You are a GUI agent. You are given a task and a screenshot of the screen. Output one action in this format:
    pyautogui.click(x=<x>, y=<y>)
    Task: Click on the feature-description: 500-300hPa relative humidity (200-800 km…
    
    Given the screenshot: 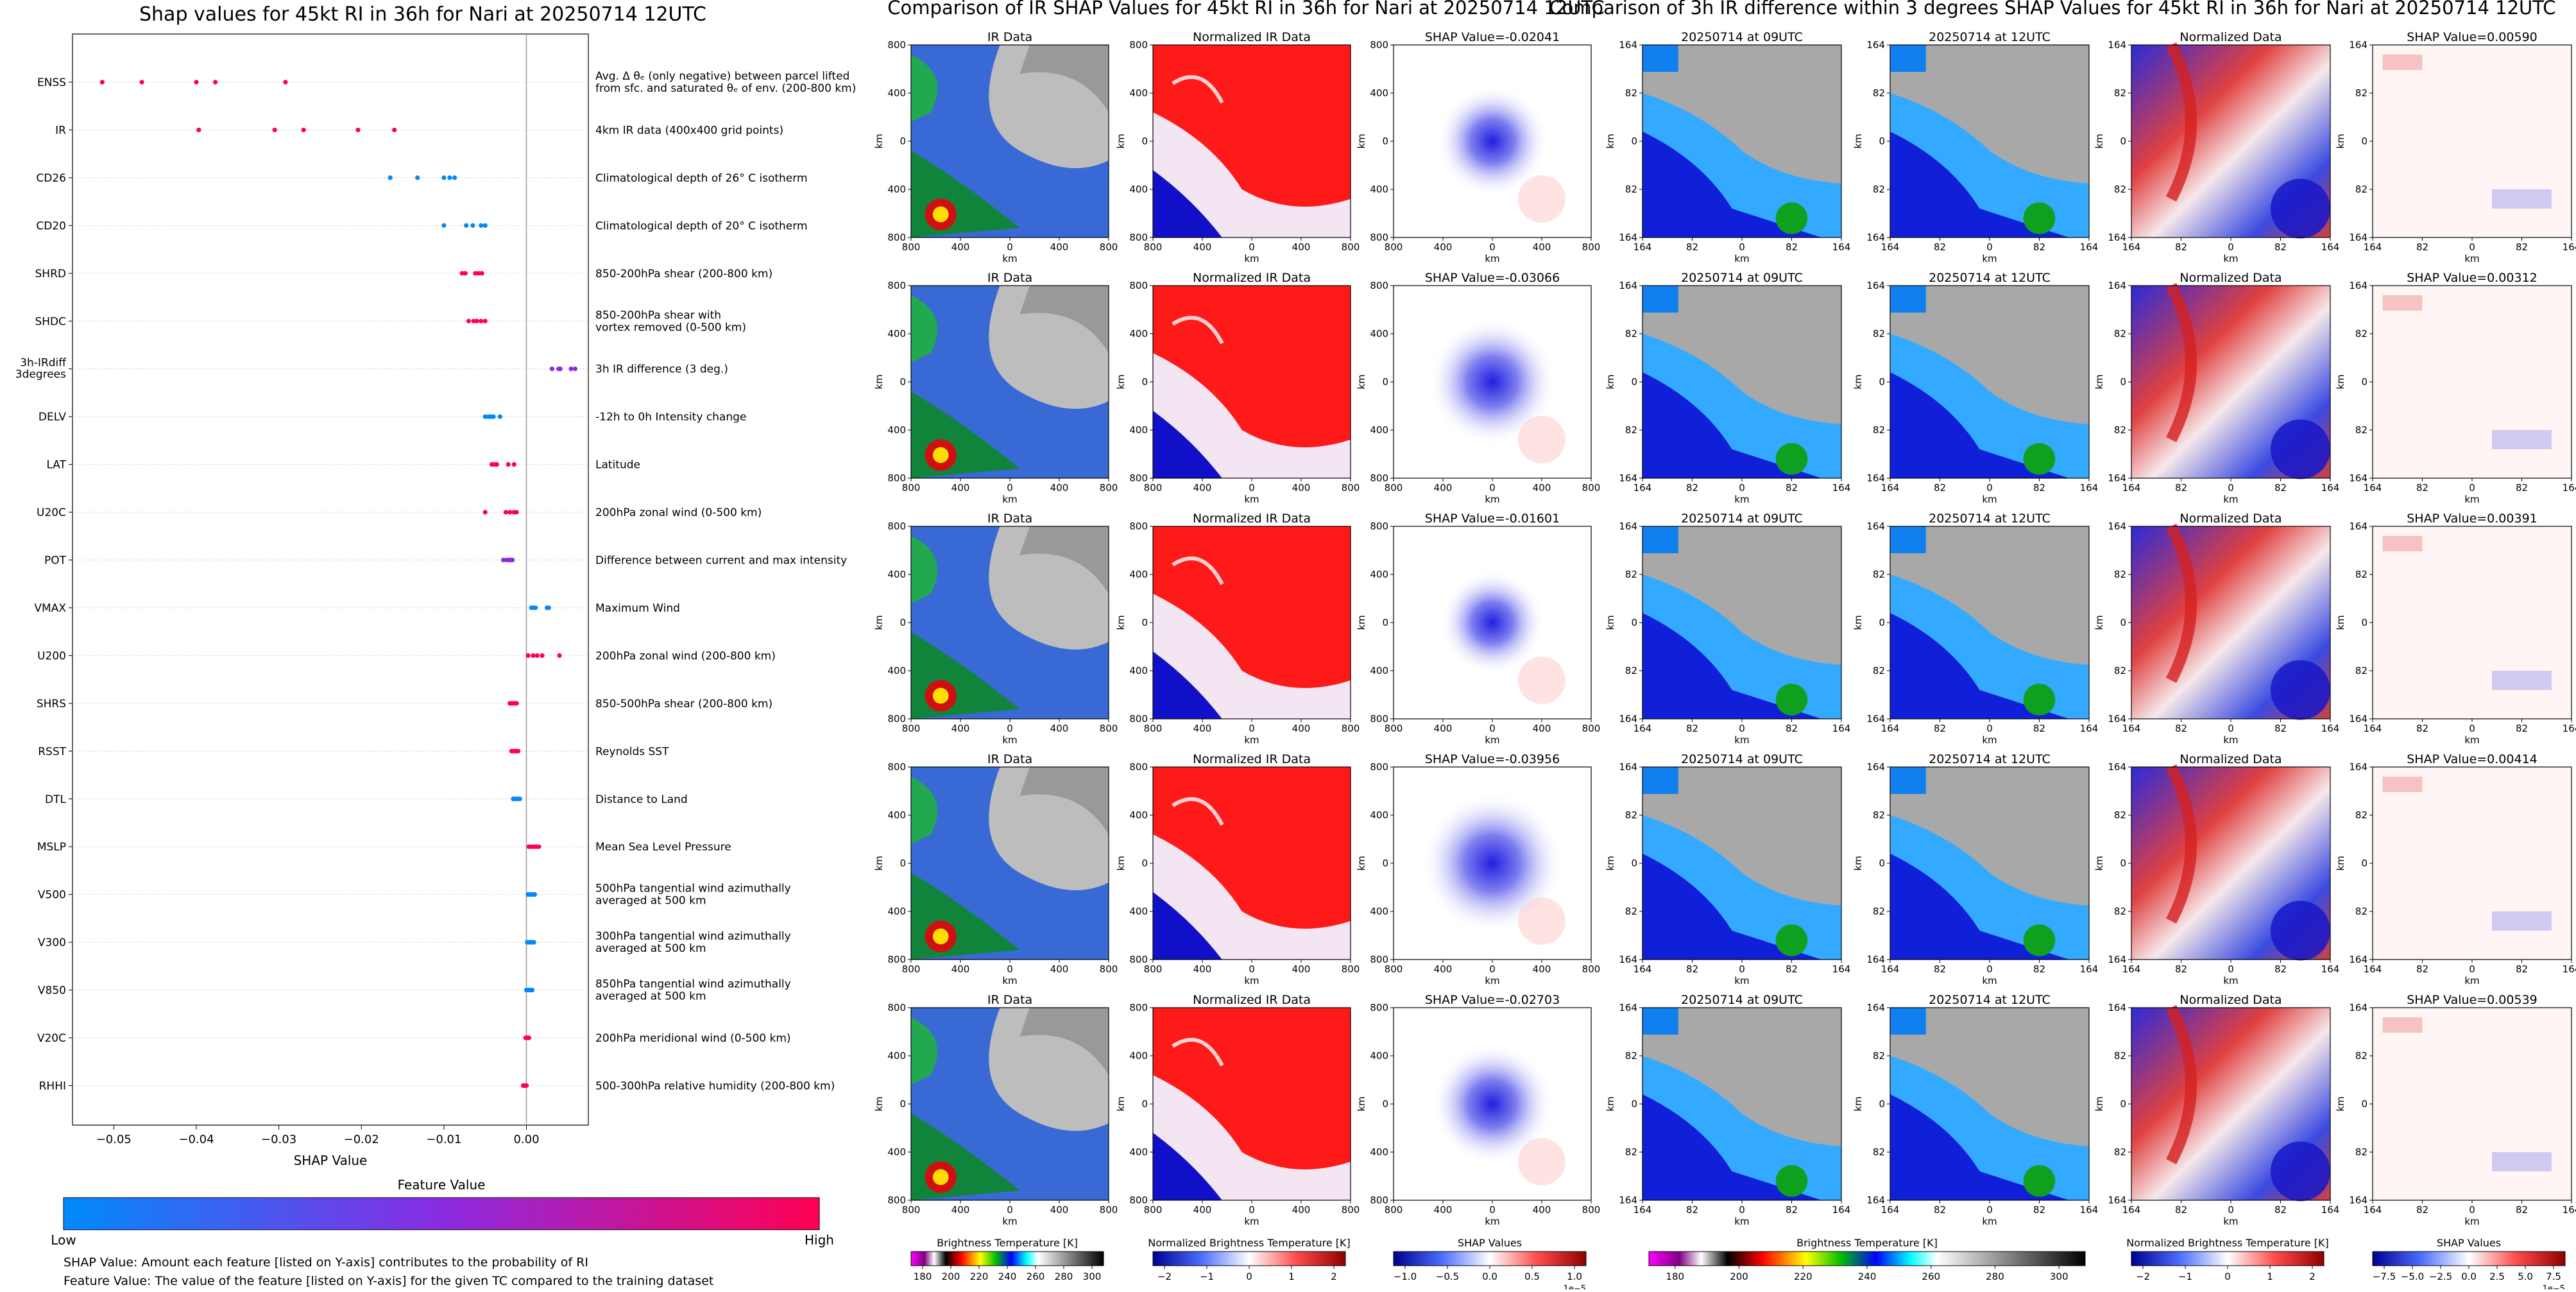 What is the action you would take?
    pyautogui.click(x=715, y=1086)
    